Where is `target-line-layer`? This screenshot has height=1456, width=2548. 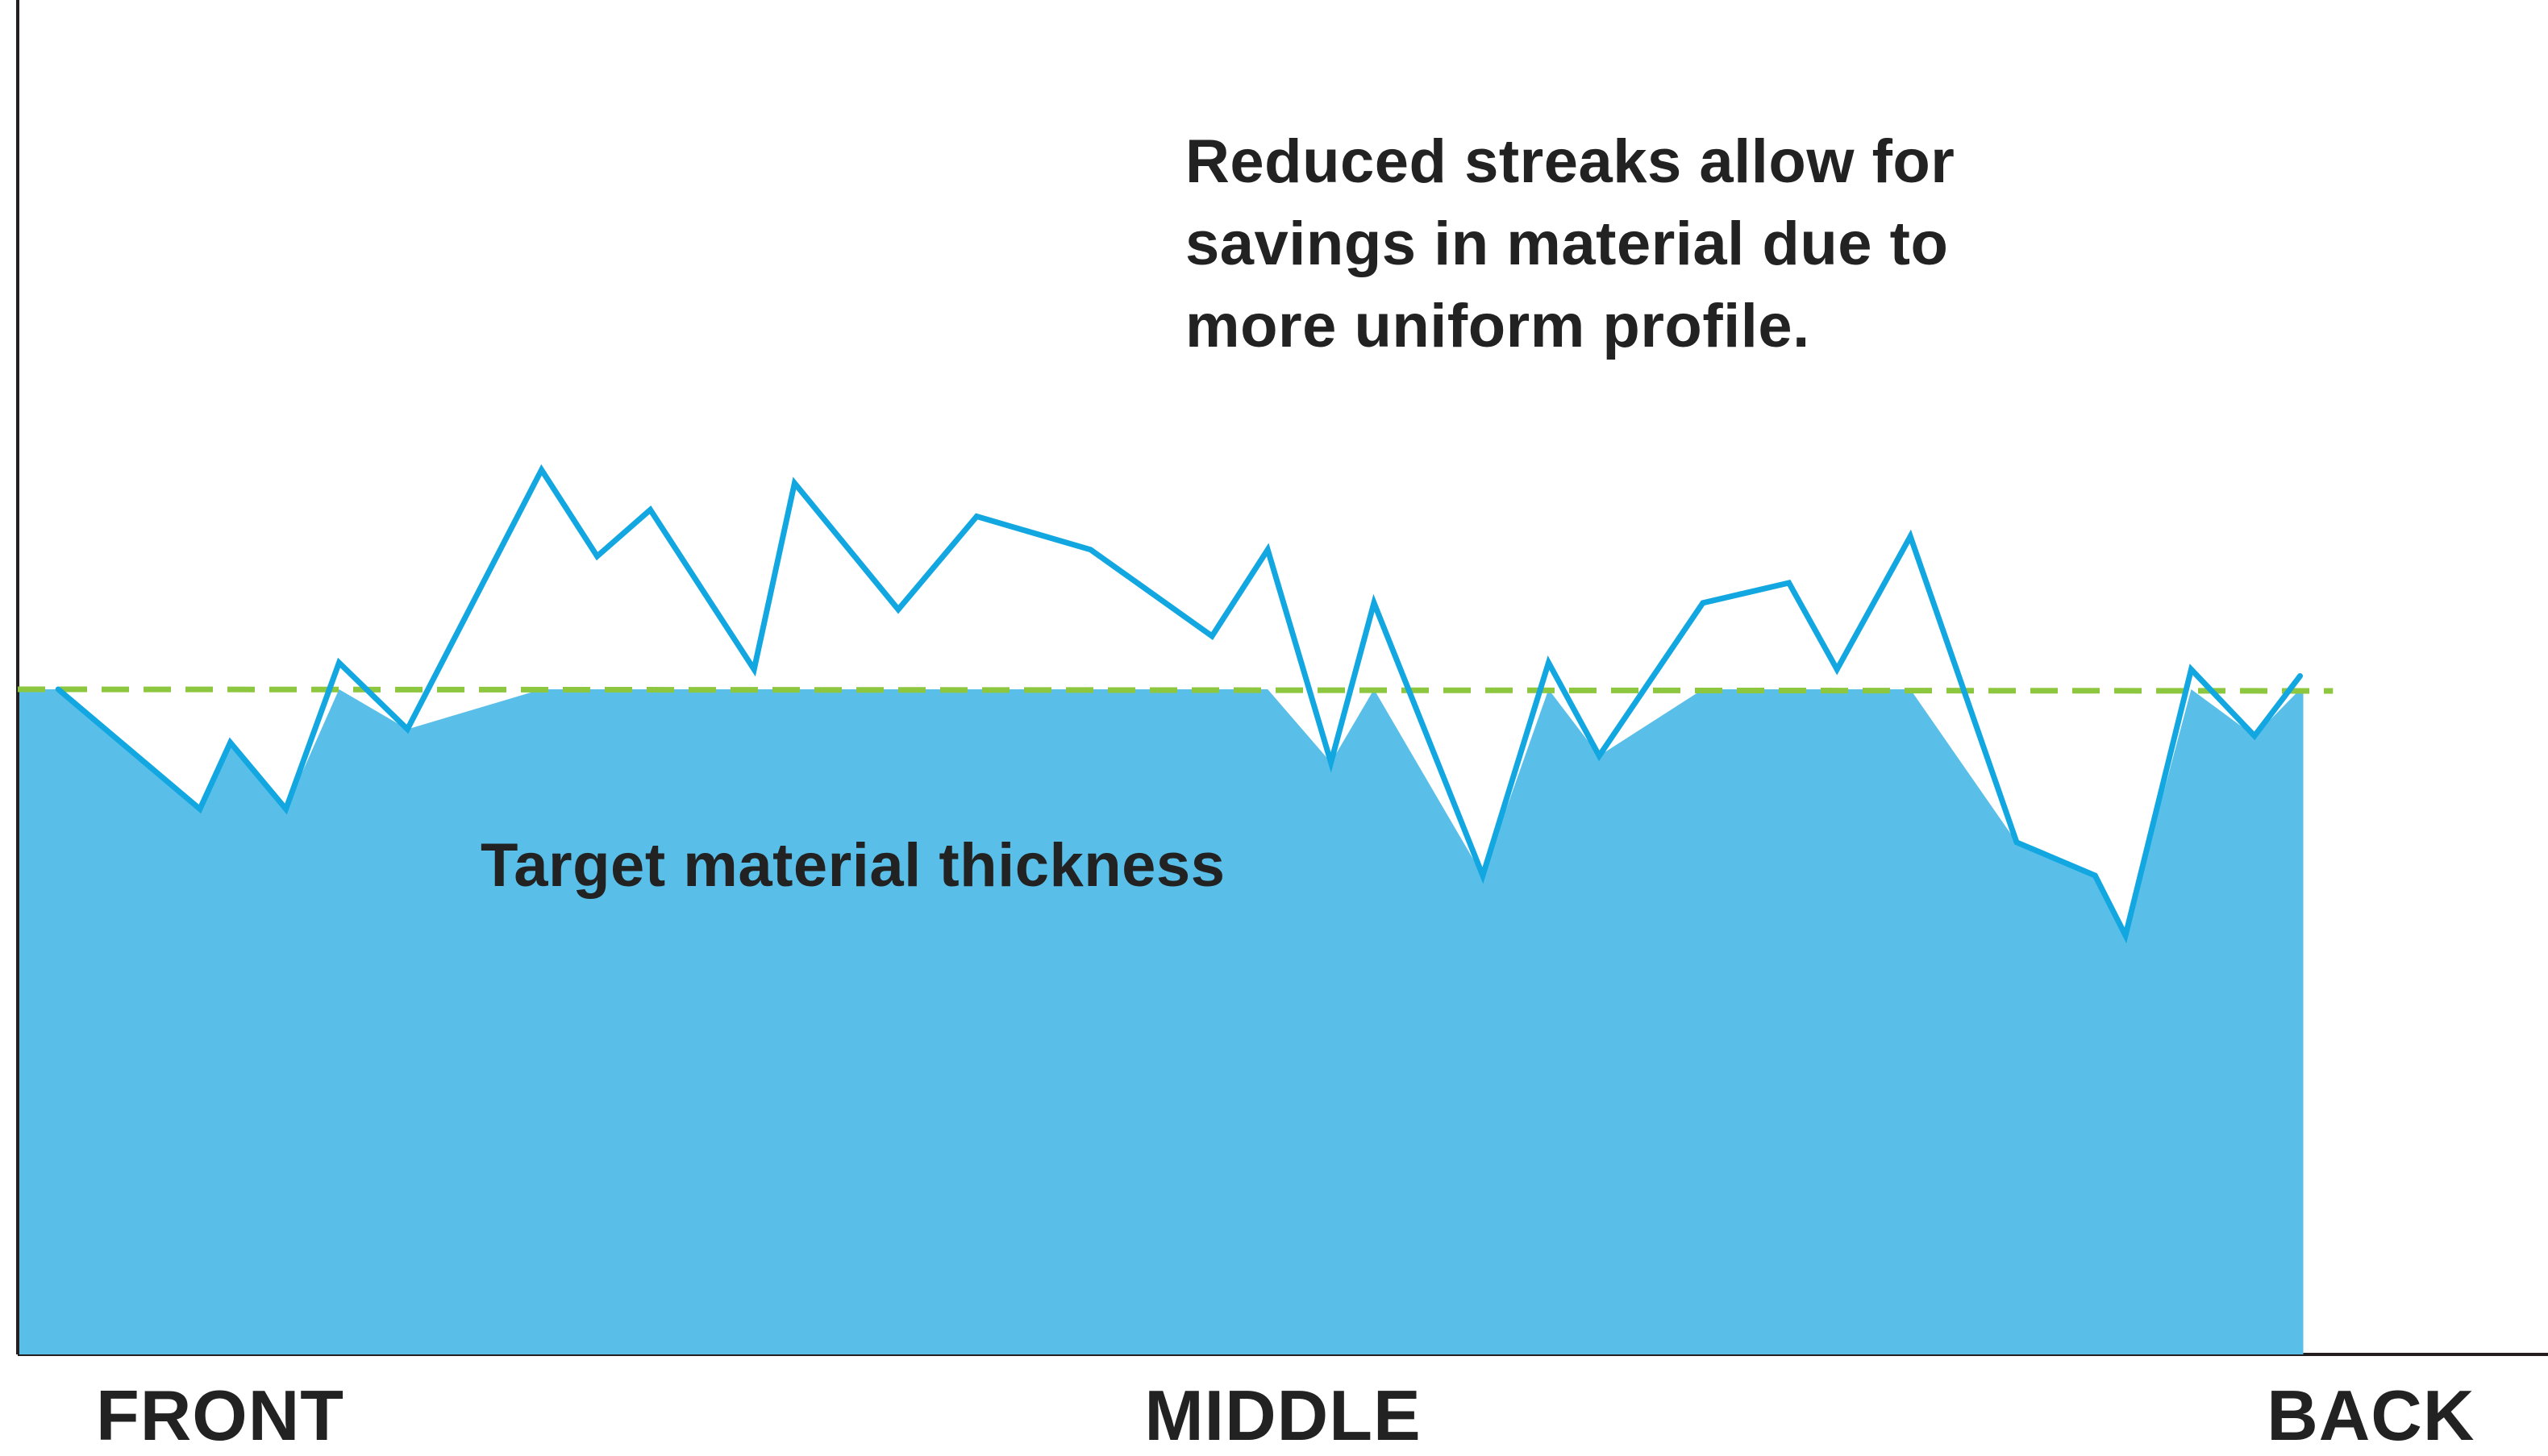
target-line-layer is located at coordinates (1175, 690).